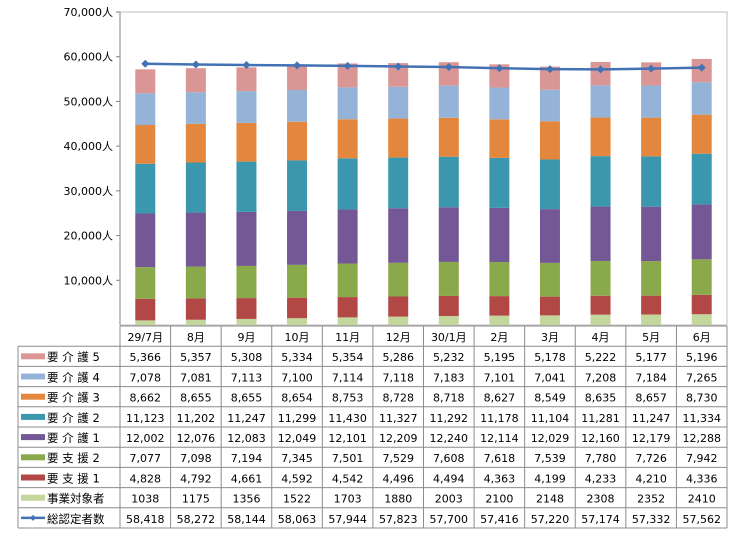  What do you see at coordinates (701, 438) in the screenshot?
I see `table-cell: 12,288` at bounding box center [701, 438].